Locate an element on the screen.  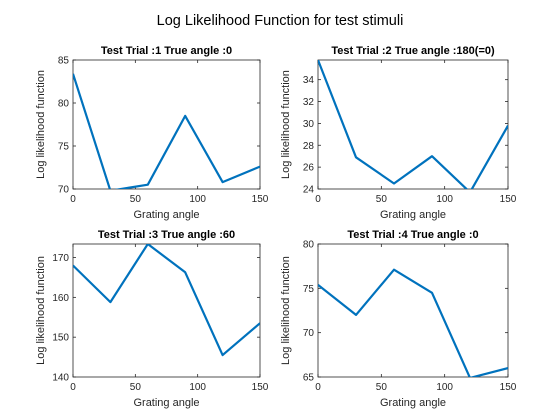
subplot-title: Test Trial :3 True angle :60 is located at coordinates (166, 235).